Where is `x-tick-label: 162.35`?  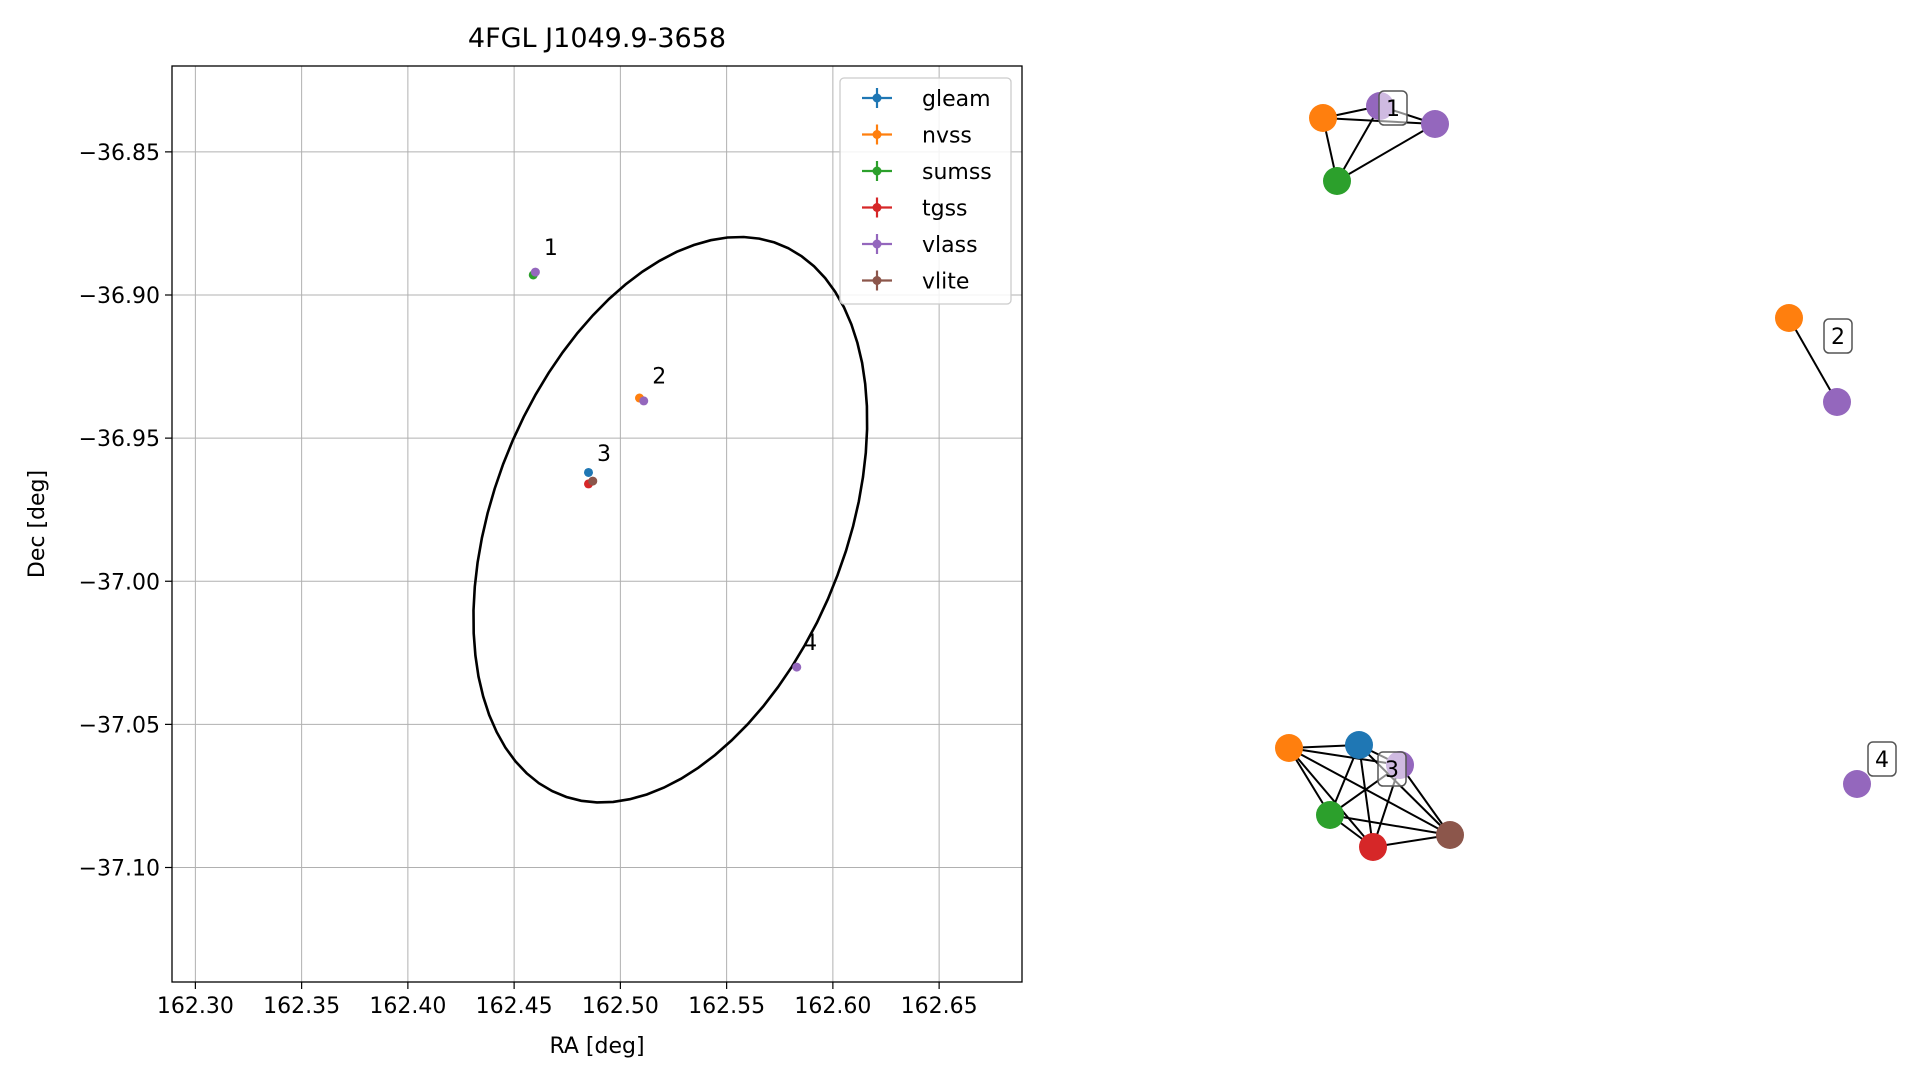 x-tick-label: 162.35 is located at coordinates (301, 1006).